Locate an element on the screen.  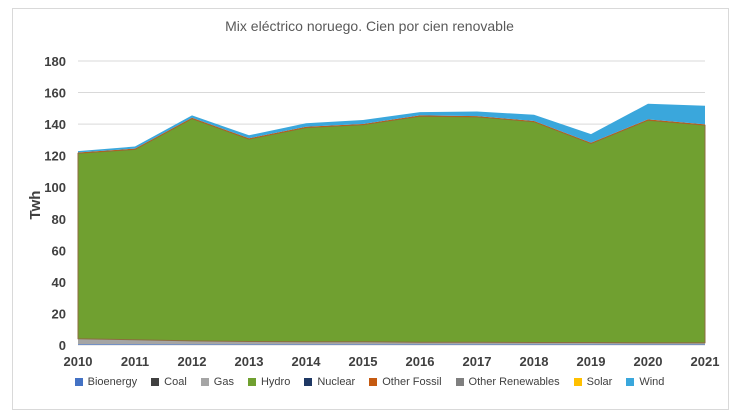
legend-item-other-fossil: Other Fossil is located at coordinates (405, 382).